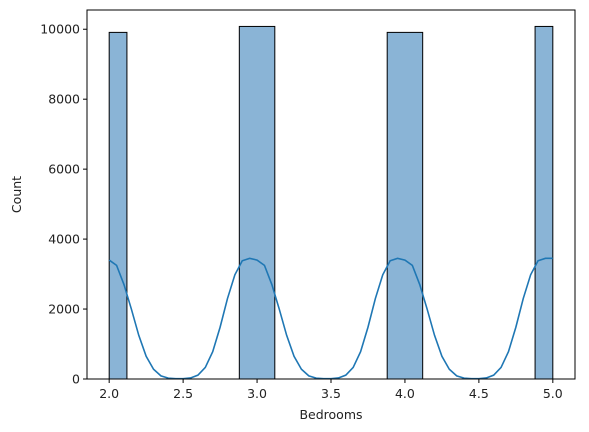 The height and width of the screenshot is (432, 589). I want to click on y-tick-label: 8000, so click(64, 99).